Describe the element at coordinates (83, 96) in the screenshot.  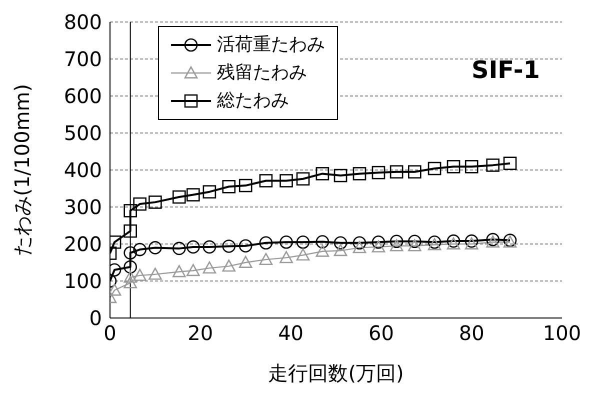
I see `y-tick-label: 600` at that location.